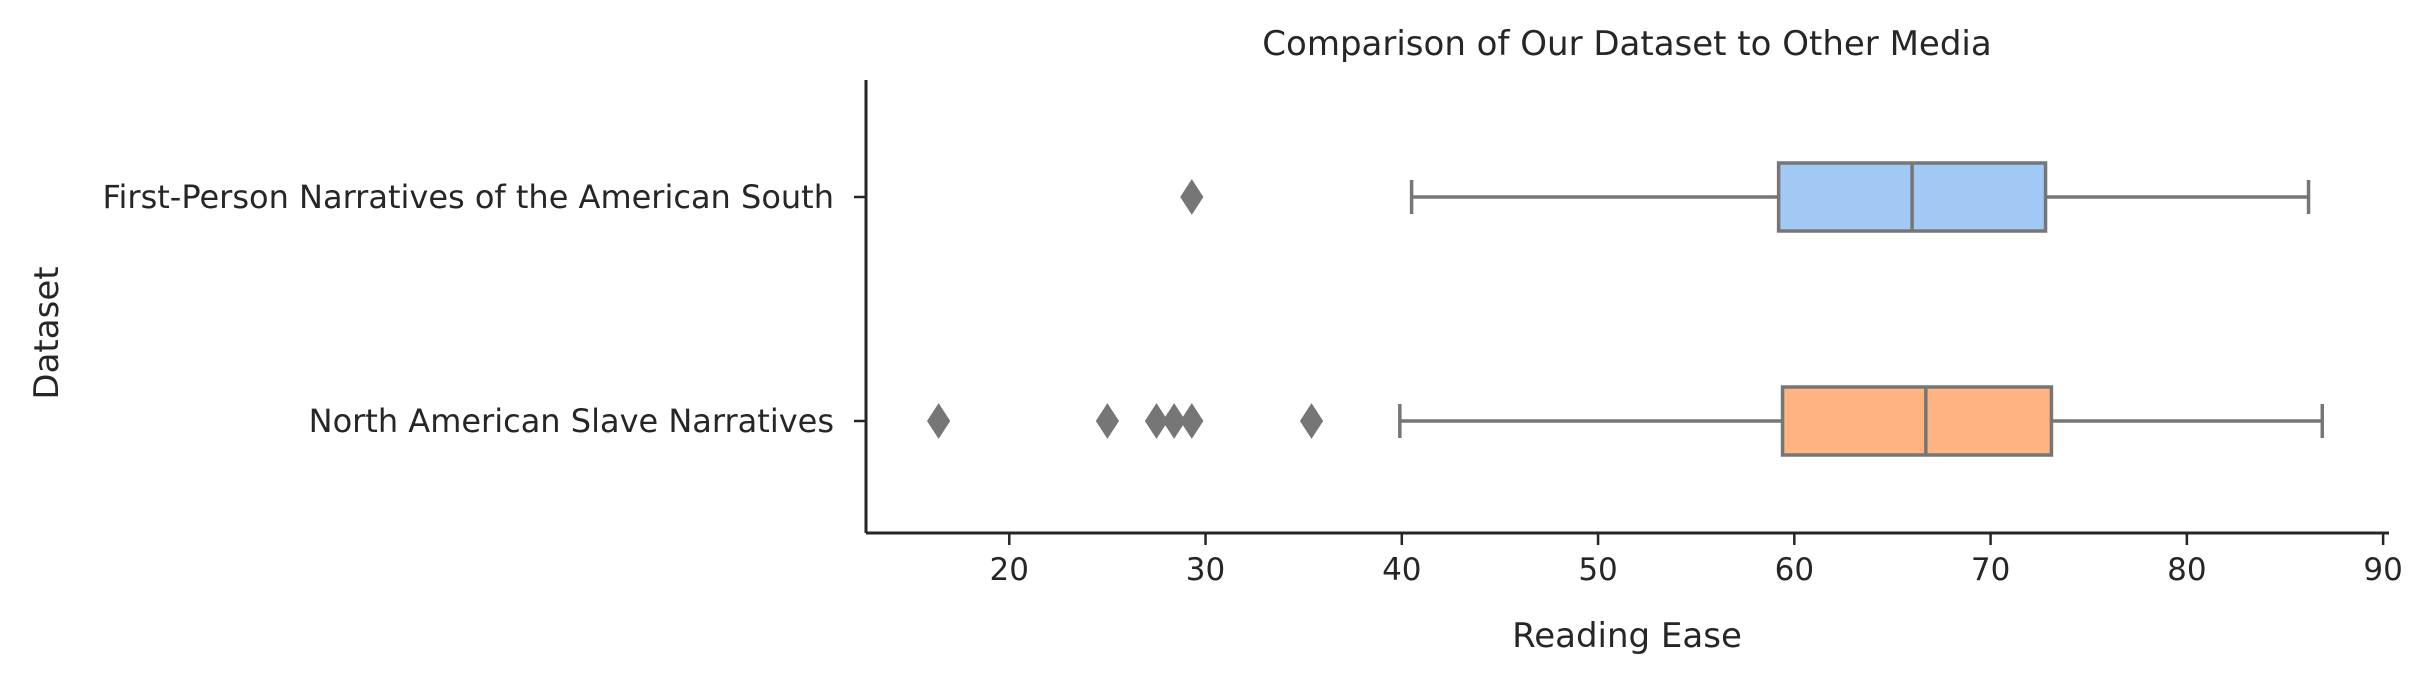 This screenshot has height=683, width=2424. What do you see at coordinates (1917, 421) in the screenshot?
I see `box-iqr` at bounding box center [1917, 421].